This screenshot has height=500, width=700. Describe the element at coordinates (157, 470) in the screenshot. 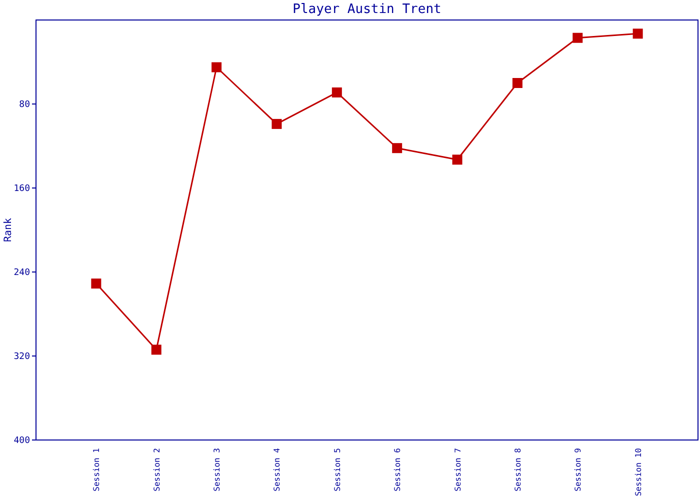

I see `x-tick-label: Session 2` at that location.